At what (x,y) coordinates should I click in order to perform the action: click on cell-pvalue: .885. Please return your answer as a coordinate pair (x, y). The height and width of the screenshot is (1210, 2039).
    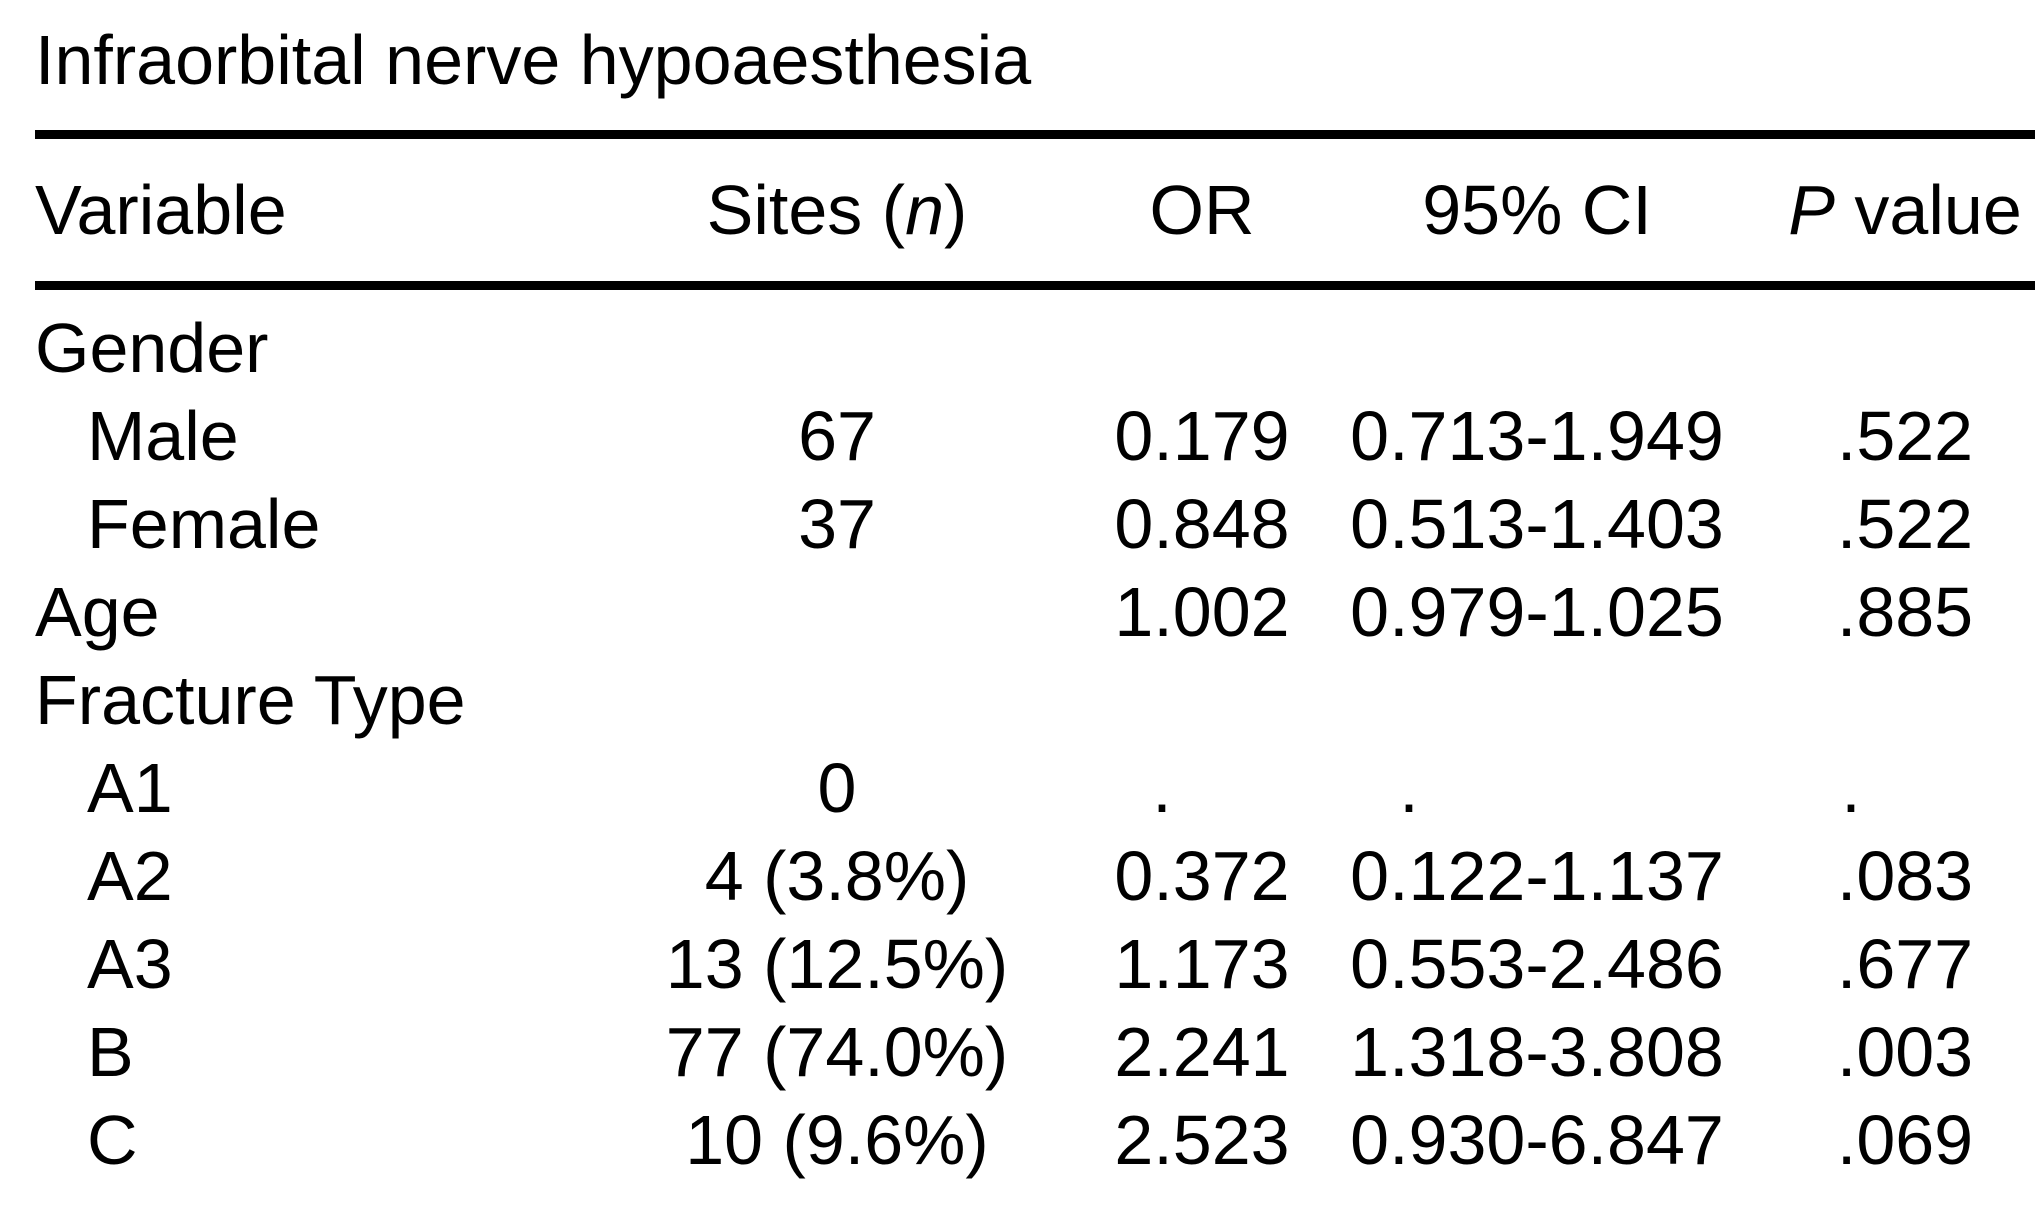
    Looking at the image, I should click on (1905, 612).